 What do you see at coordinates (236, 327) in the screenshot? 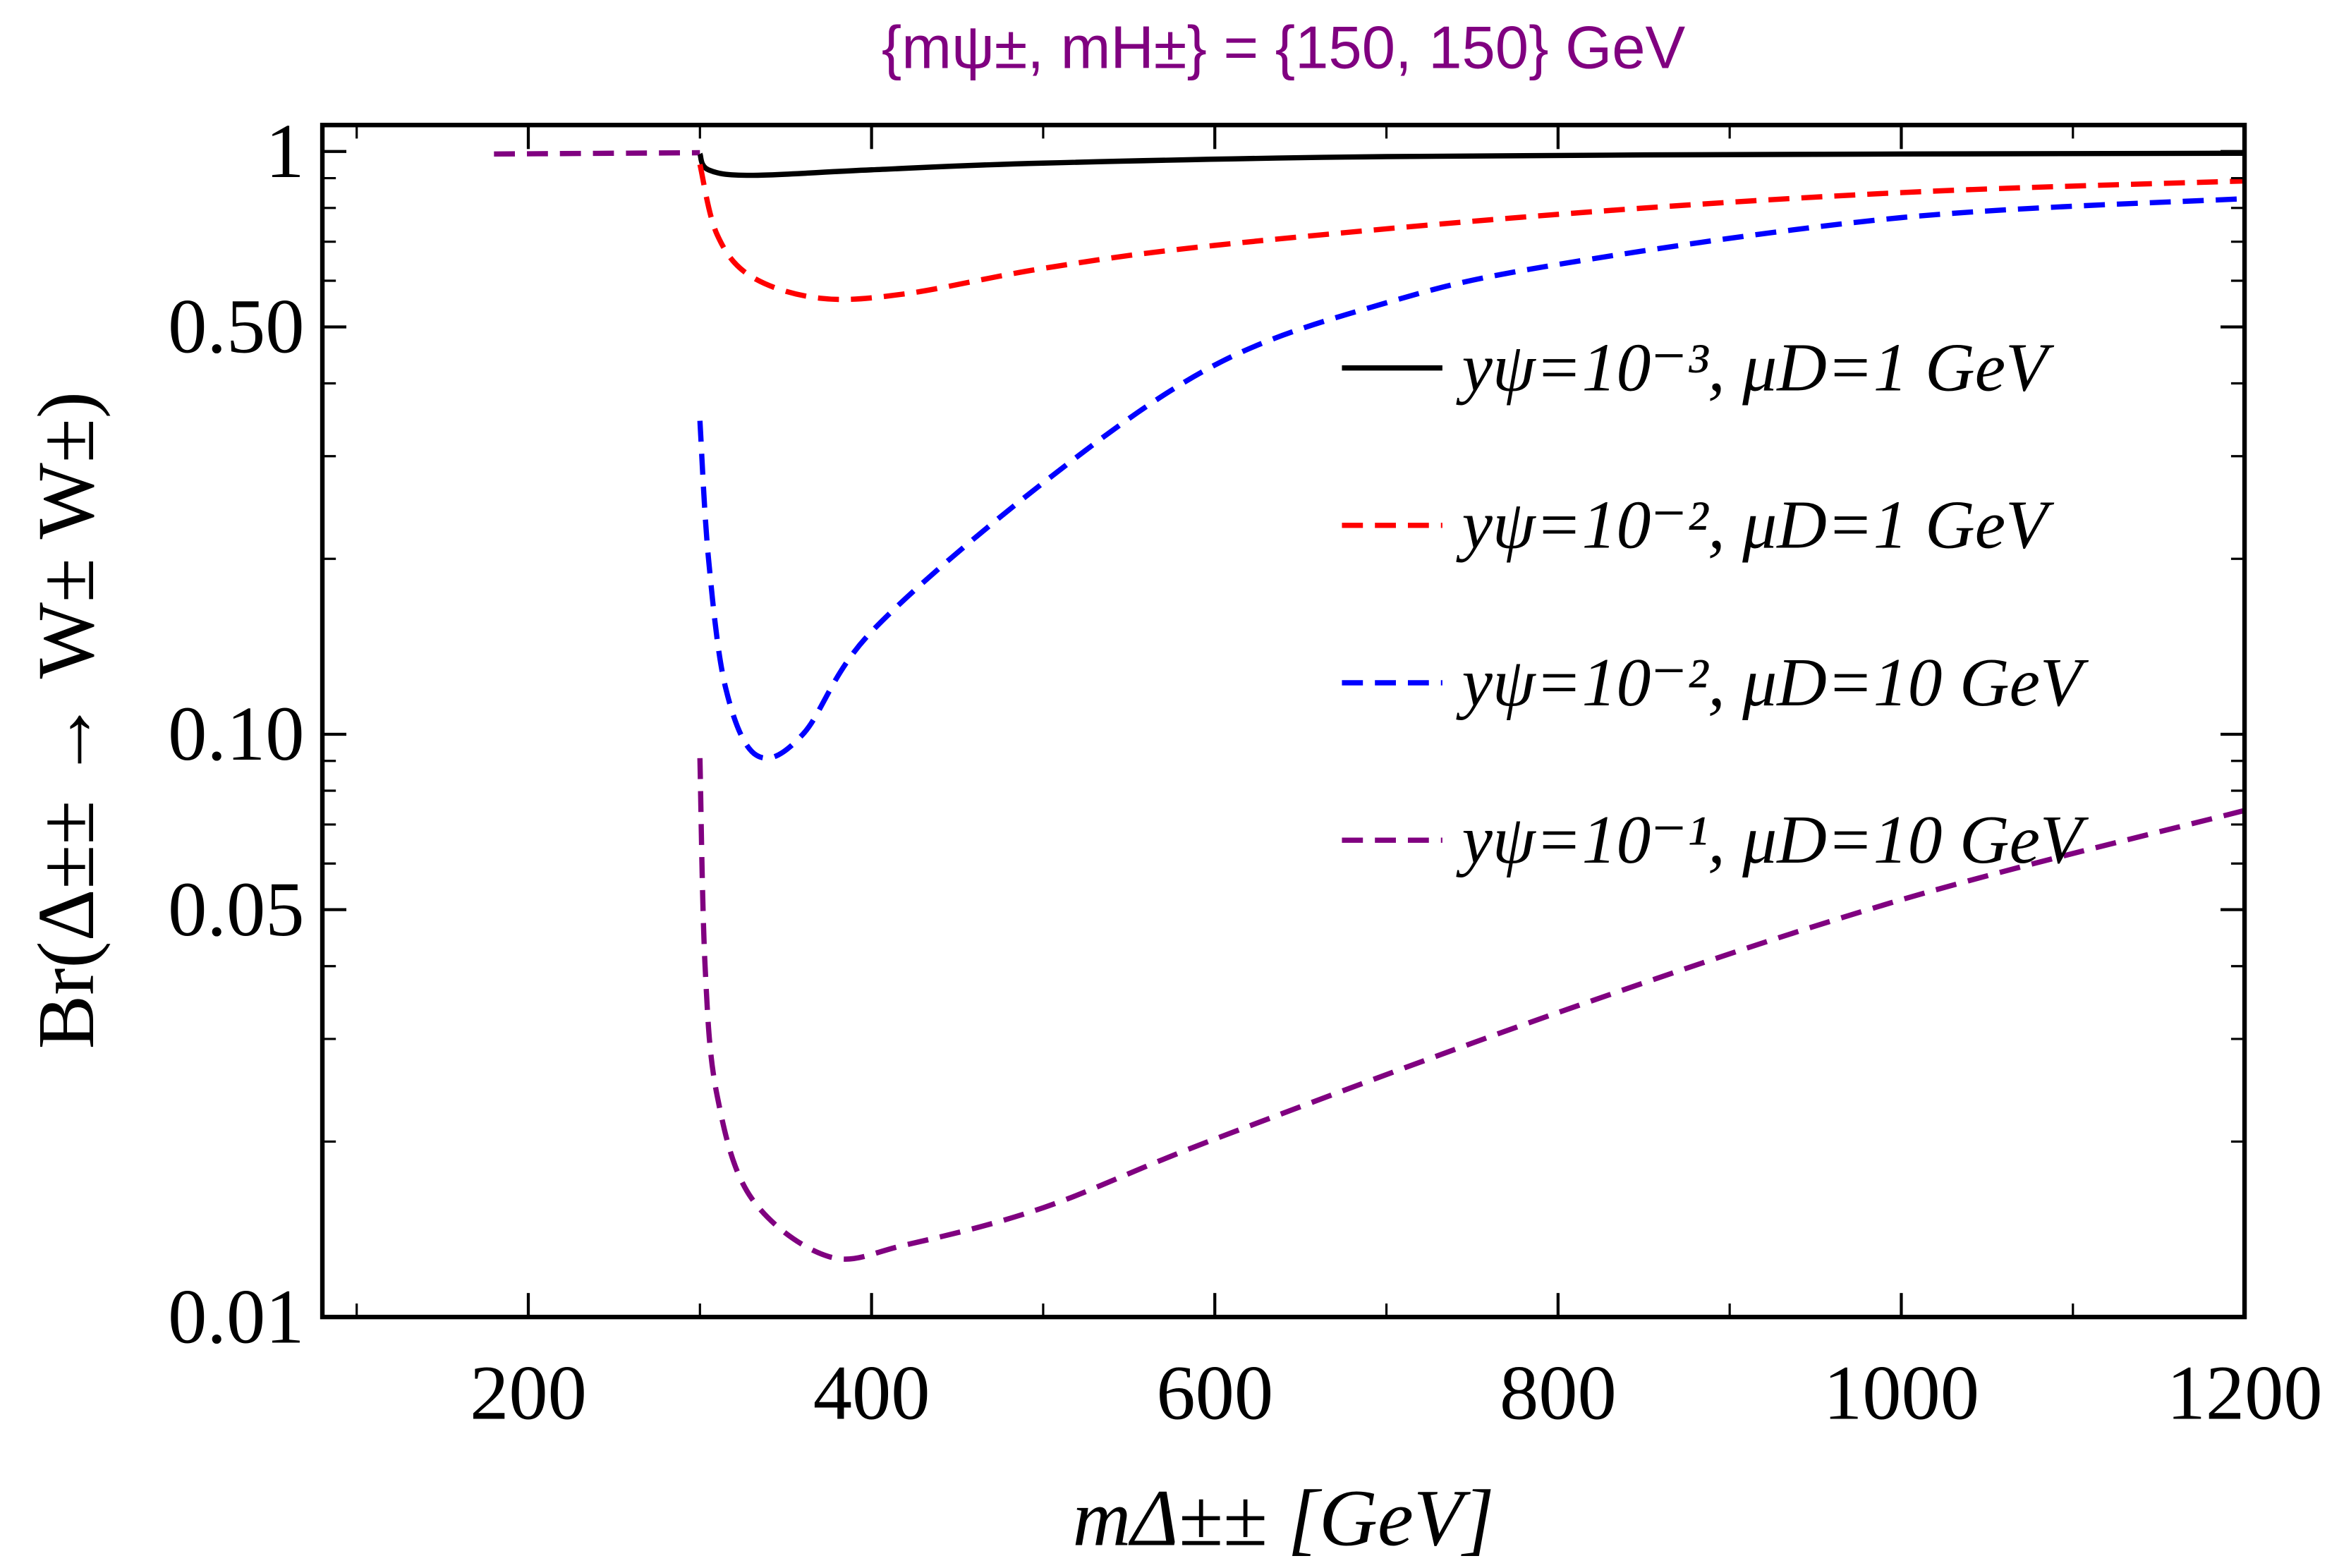
I see `y-tick-label: 0.50` at bounding box center [236, 327].